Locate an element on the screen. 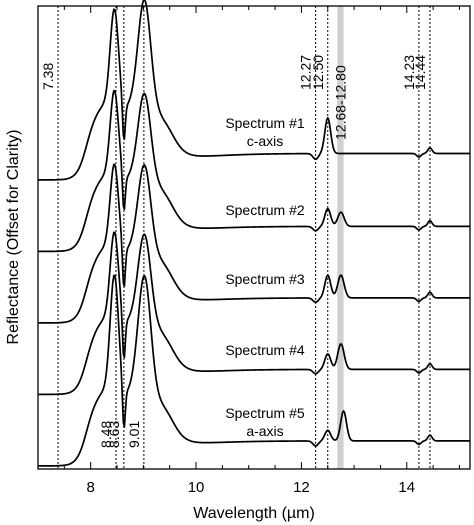 The image size is (474, 525). x-tick-label: 8 is located at coordinates (91, 487).